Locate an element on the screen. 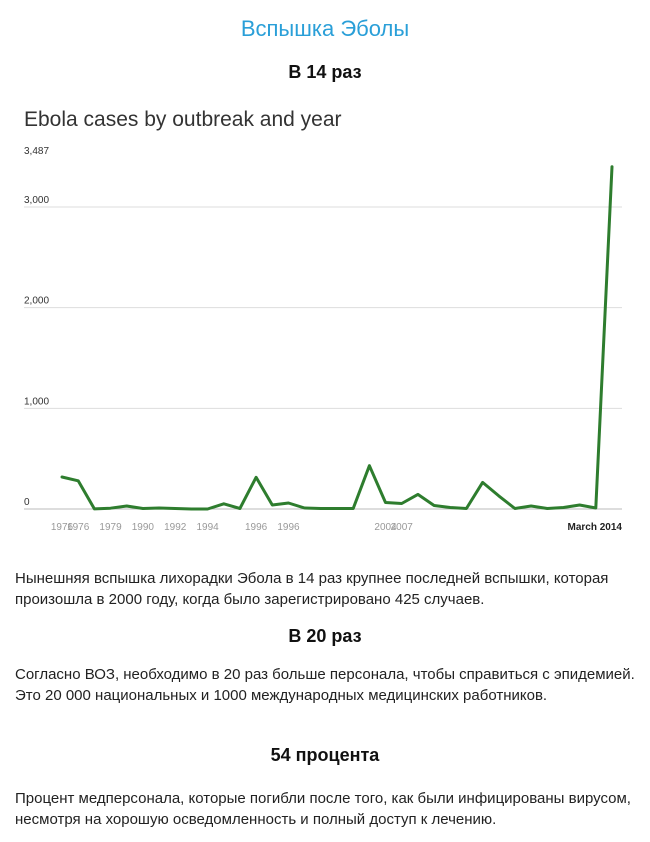  section-heading-54-percent: 54 процента is located at coordinates (325, 755).